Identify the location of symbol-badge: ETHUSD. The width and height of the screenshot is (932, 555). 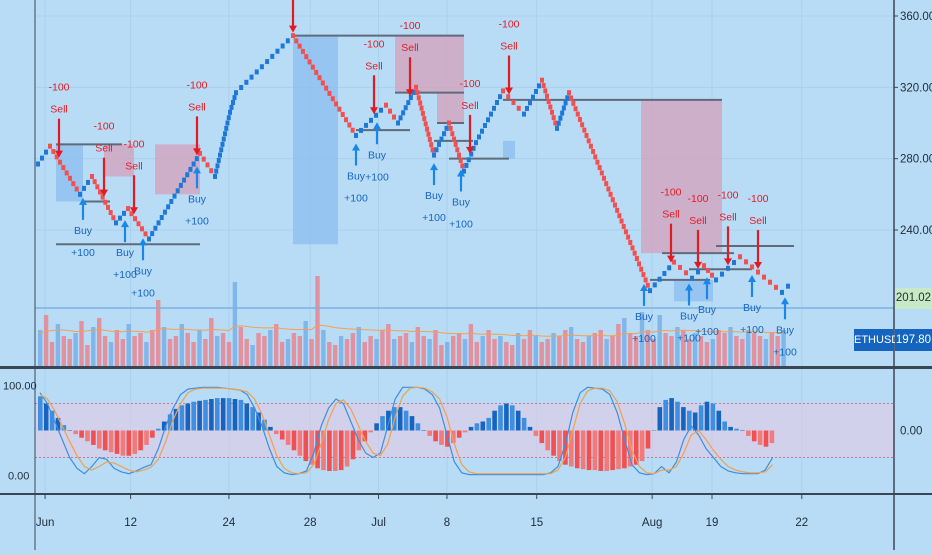
(876, 340).